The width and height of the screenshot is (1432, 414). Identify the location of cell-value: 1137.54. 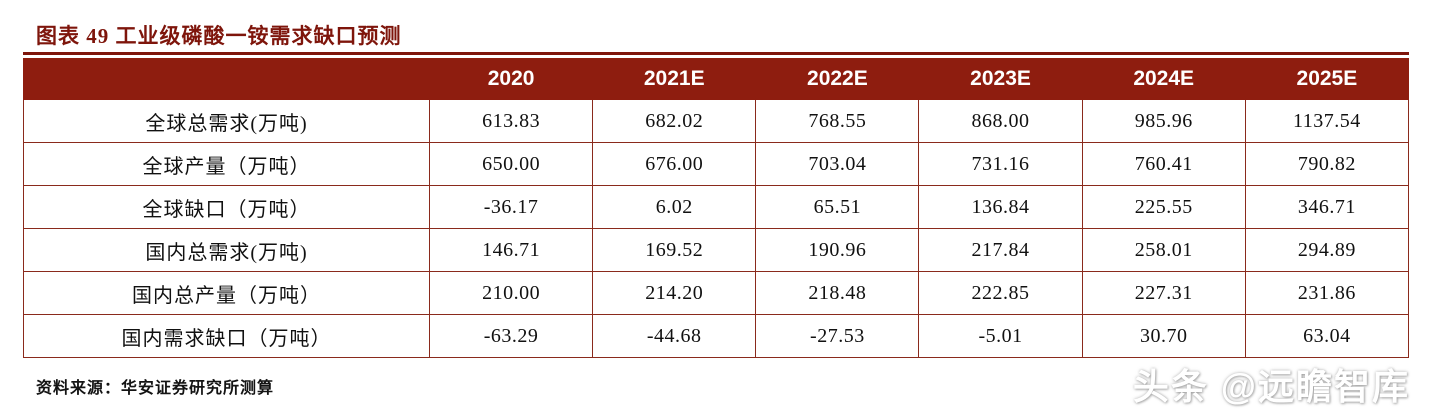
(1327, 121).